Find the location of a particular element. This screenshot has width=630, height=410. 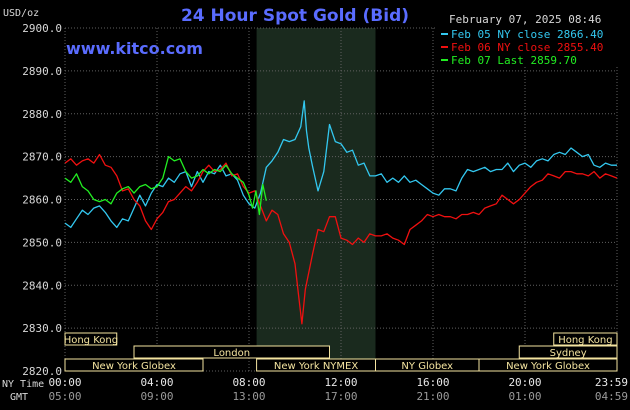

market-label-row3-1: New York NYMEX is located at coordinates (316, 366).